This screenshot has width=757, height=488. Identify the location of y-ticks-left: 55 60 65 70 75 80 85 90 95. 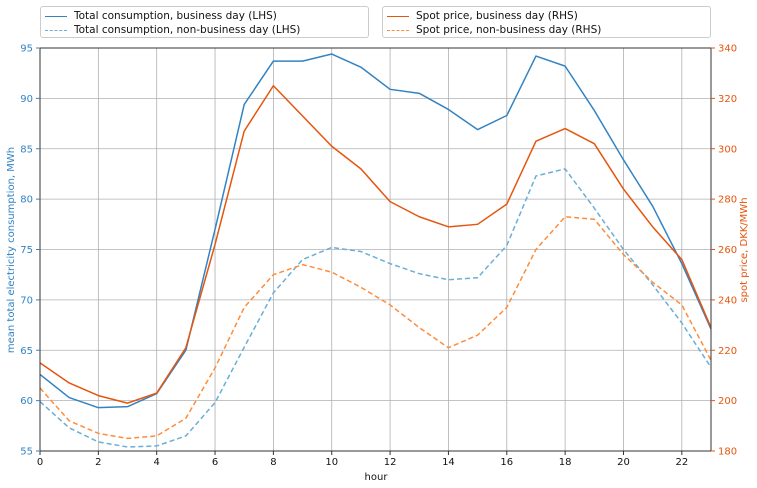
(30, 251).